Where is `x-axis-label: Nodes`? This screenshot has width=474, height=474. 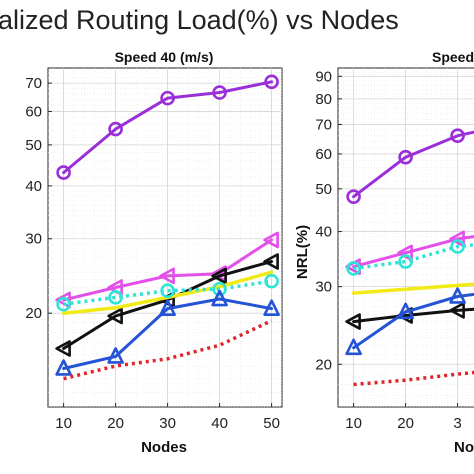
x-axis-label: Nodes is located at coordinates (164, 447).